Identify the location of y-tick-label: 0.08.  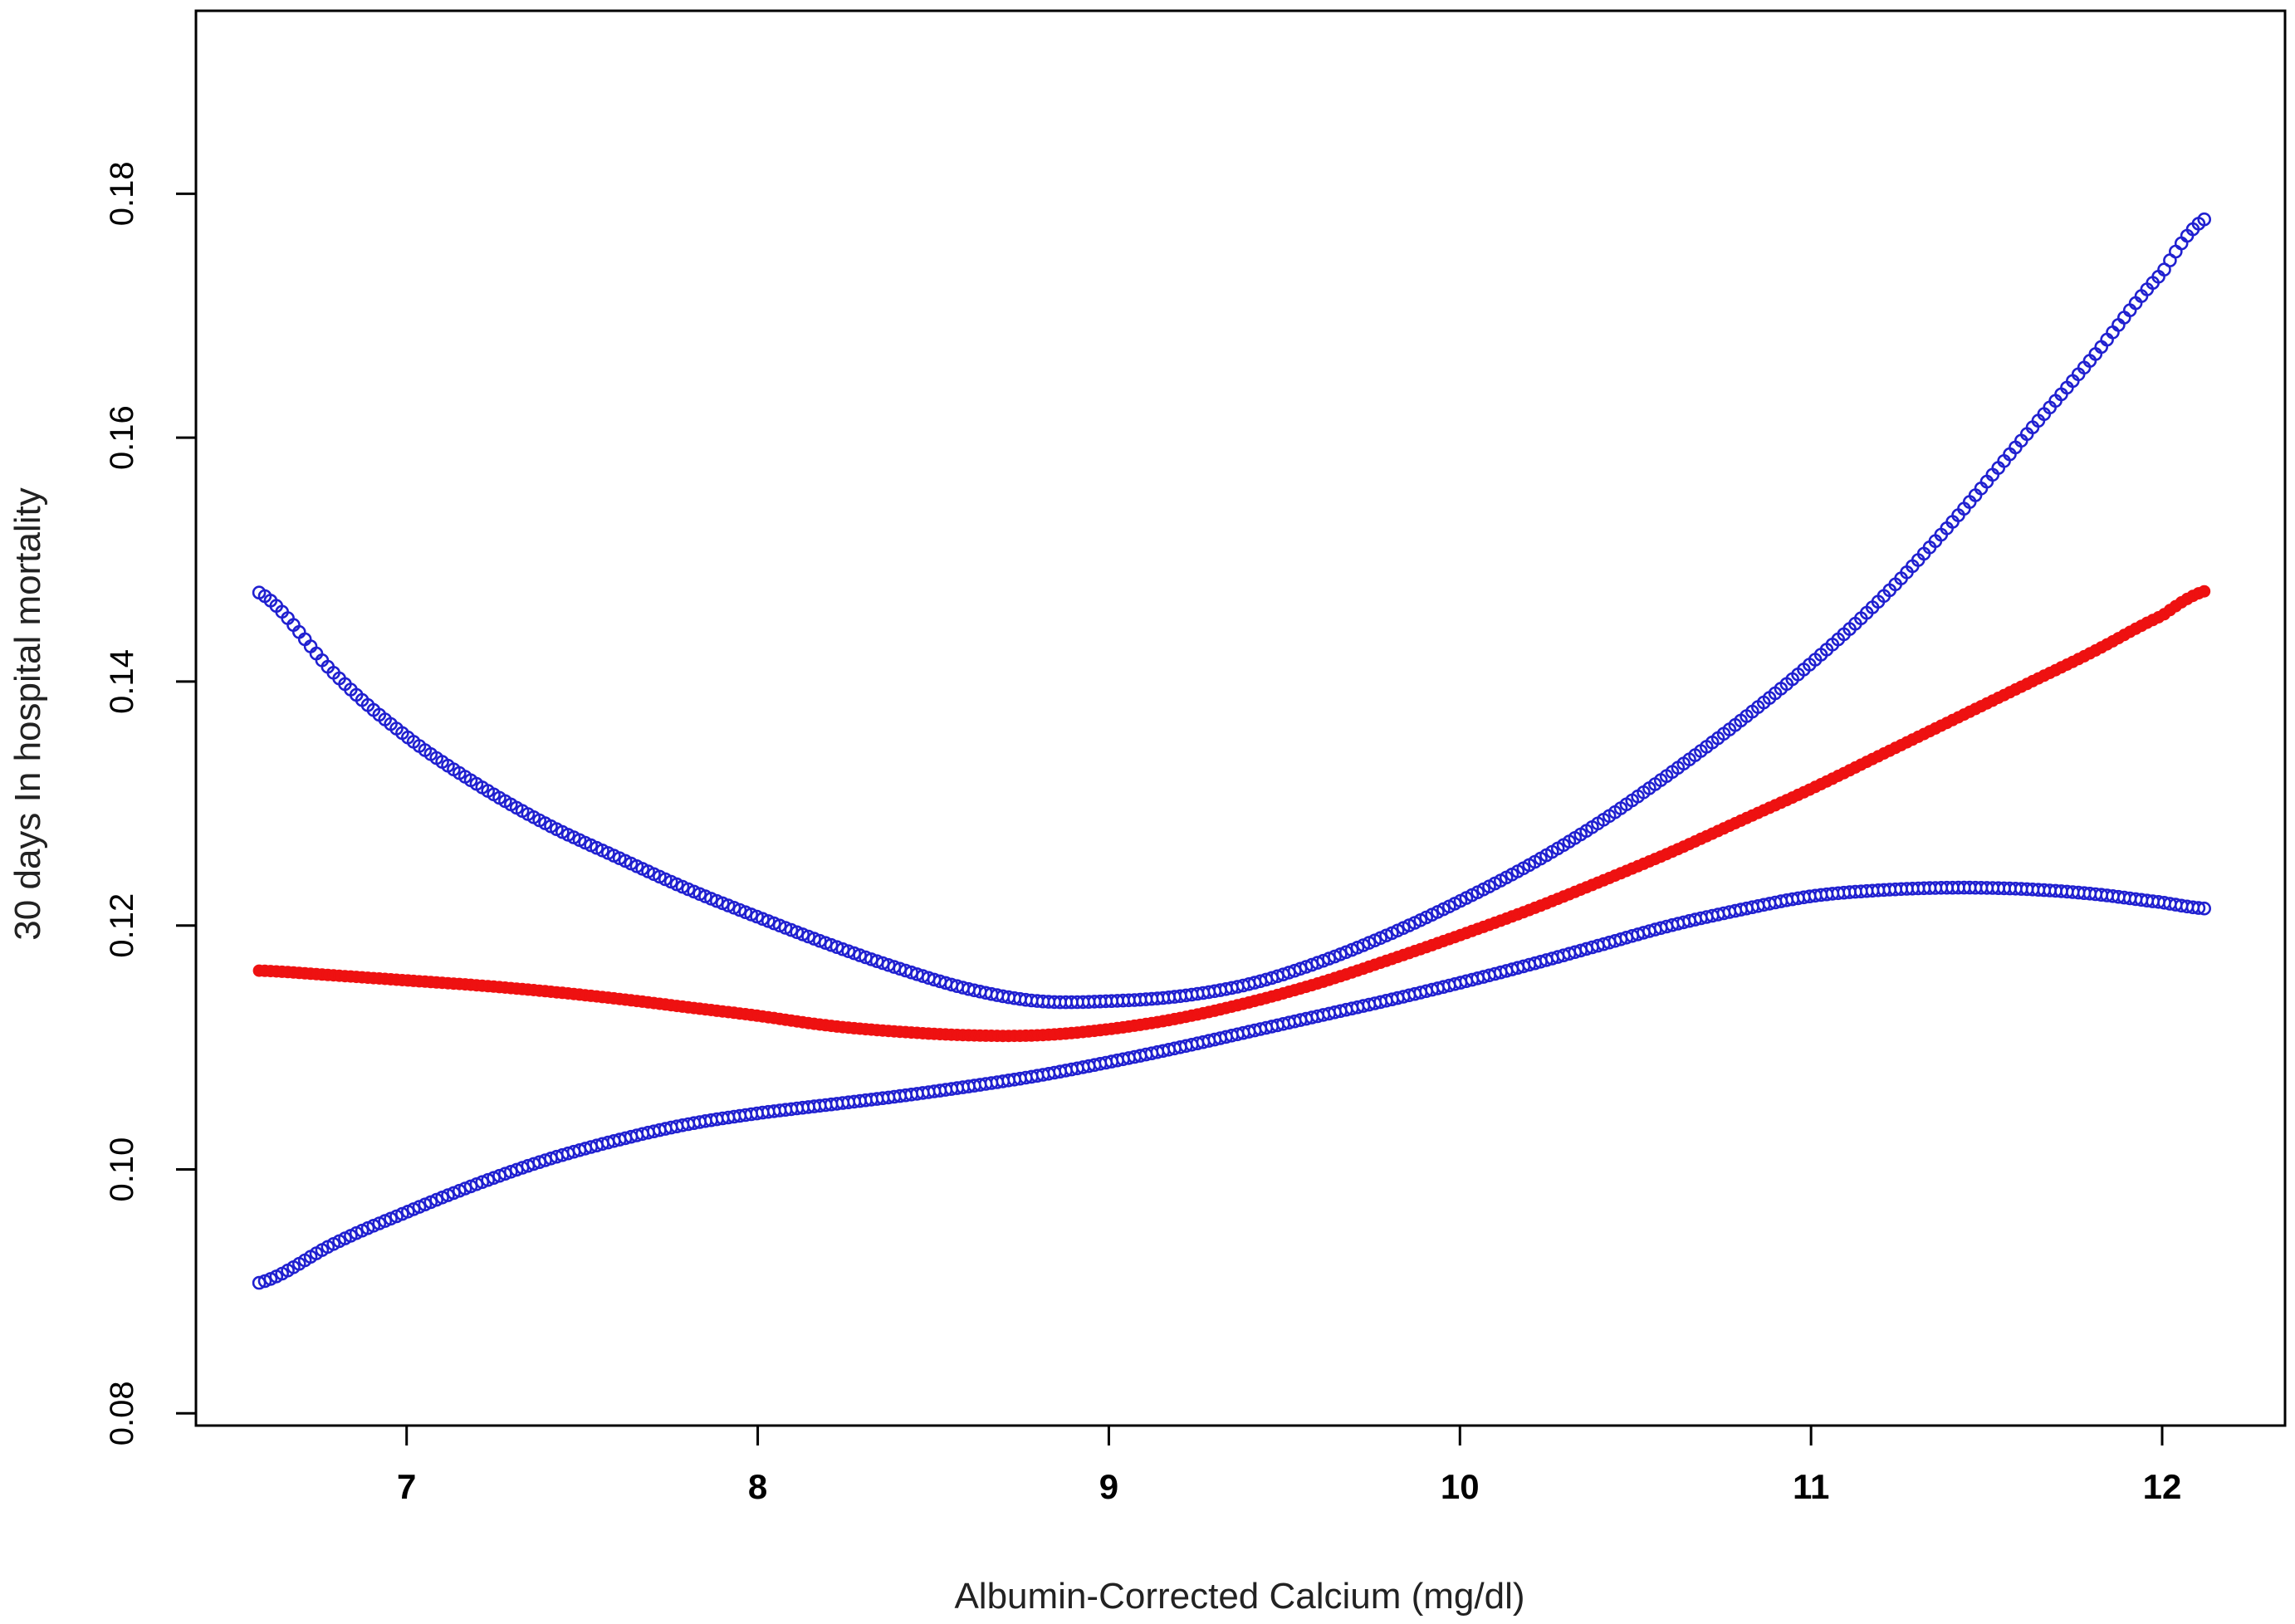
(122, 1413).